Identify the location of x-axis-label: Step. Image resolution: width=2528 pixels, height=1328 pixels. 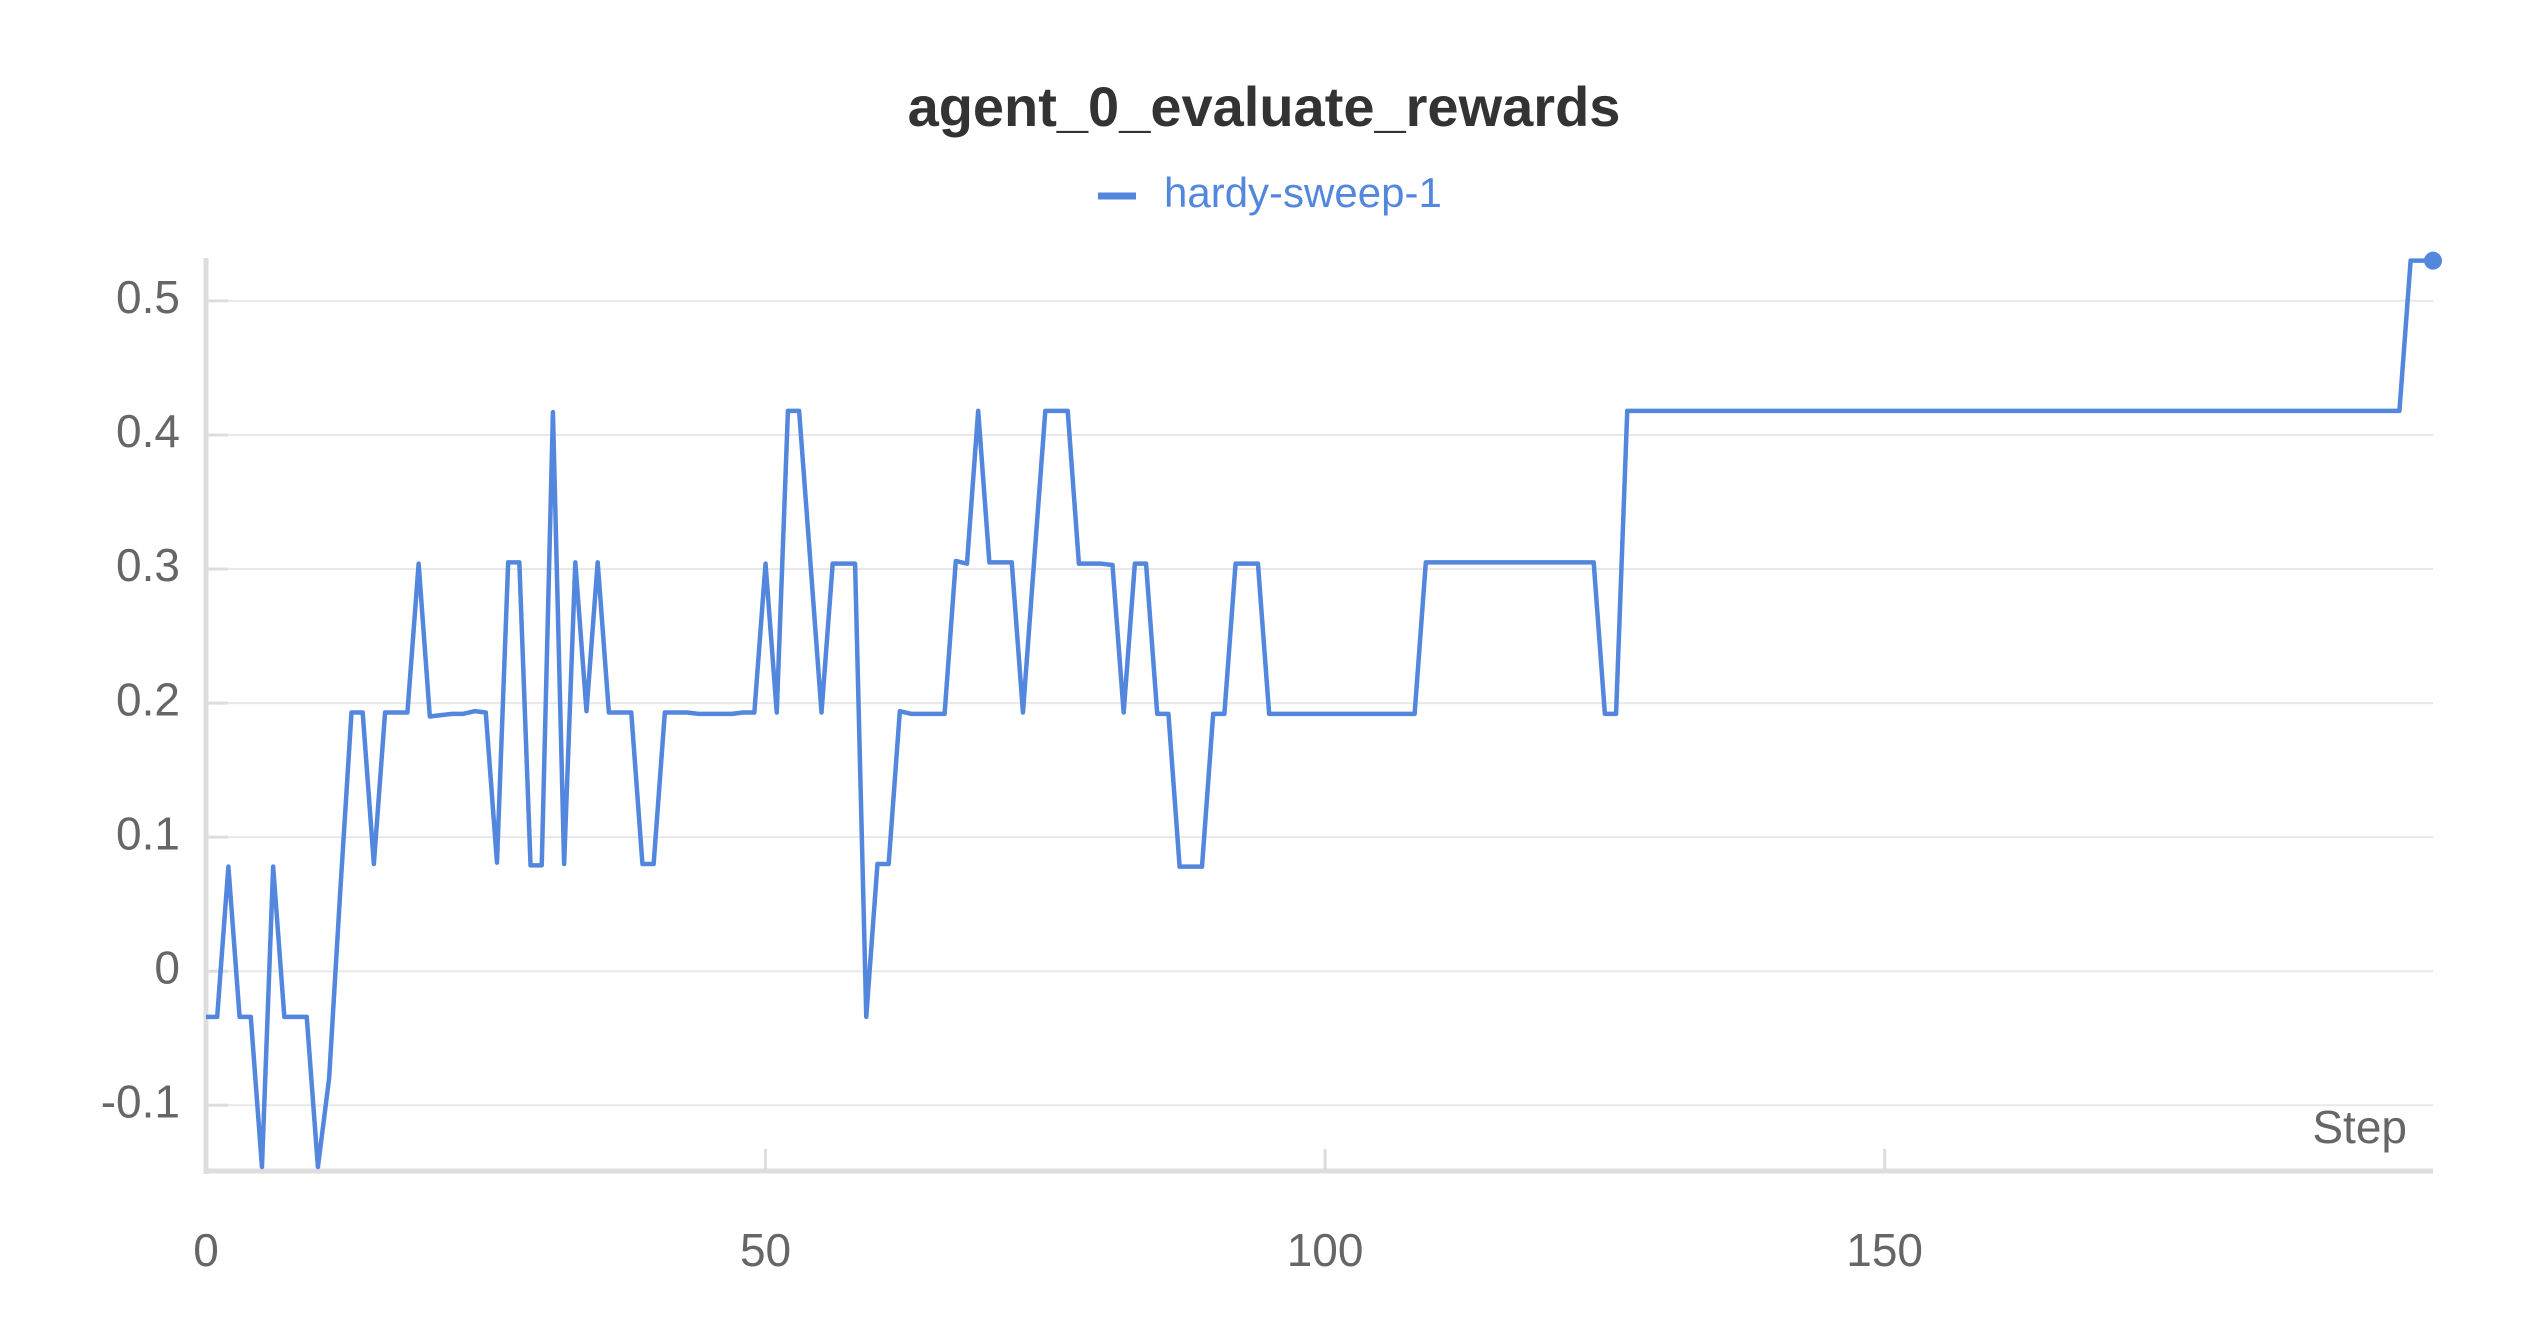
(2359, 1127).